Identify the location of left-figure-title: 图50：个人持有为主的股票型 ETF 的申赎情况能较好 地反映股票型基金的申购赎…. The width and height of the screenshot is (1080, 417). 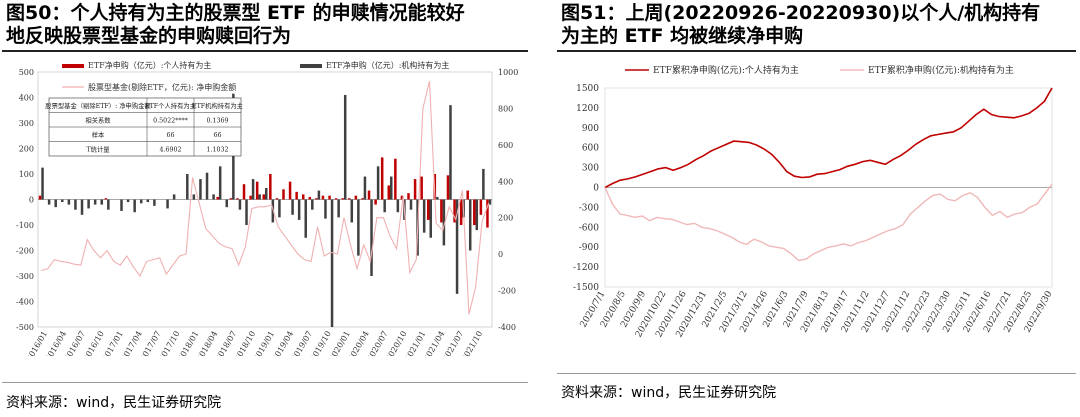
(235, 25).